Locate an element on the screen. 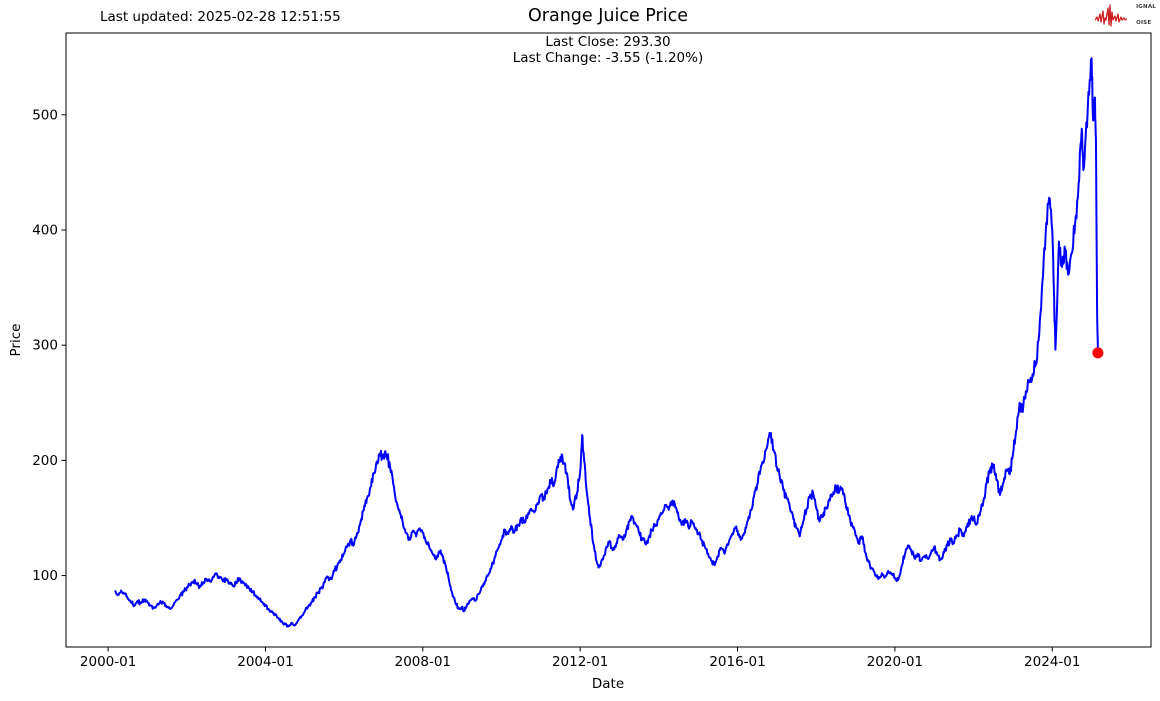  signal2noise-logo: S IGNAL 2 N OISE is located at coordinates (1125, 15).